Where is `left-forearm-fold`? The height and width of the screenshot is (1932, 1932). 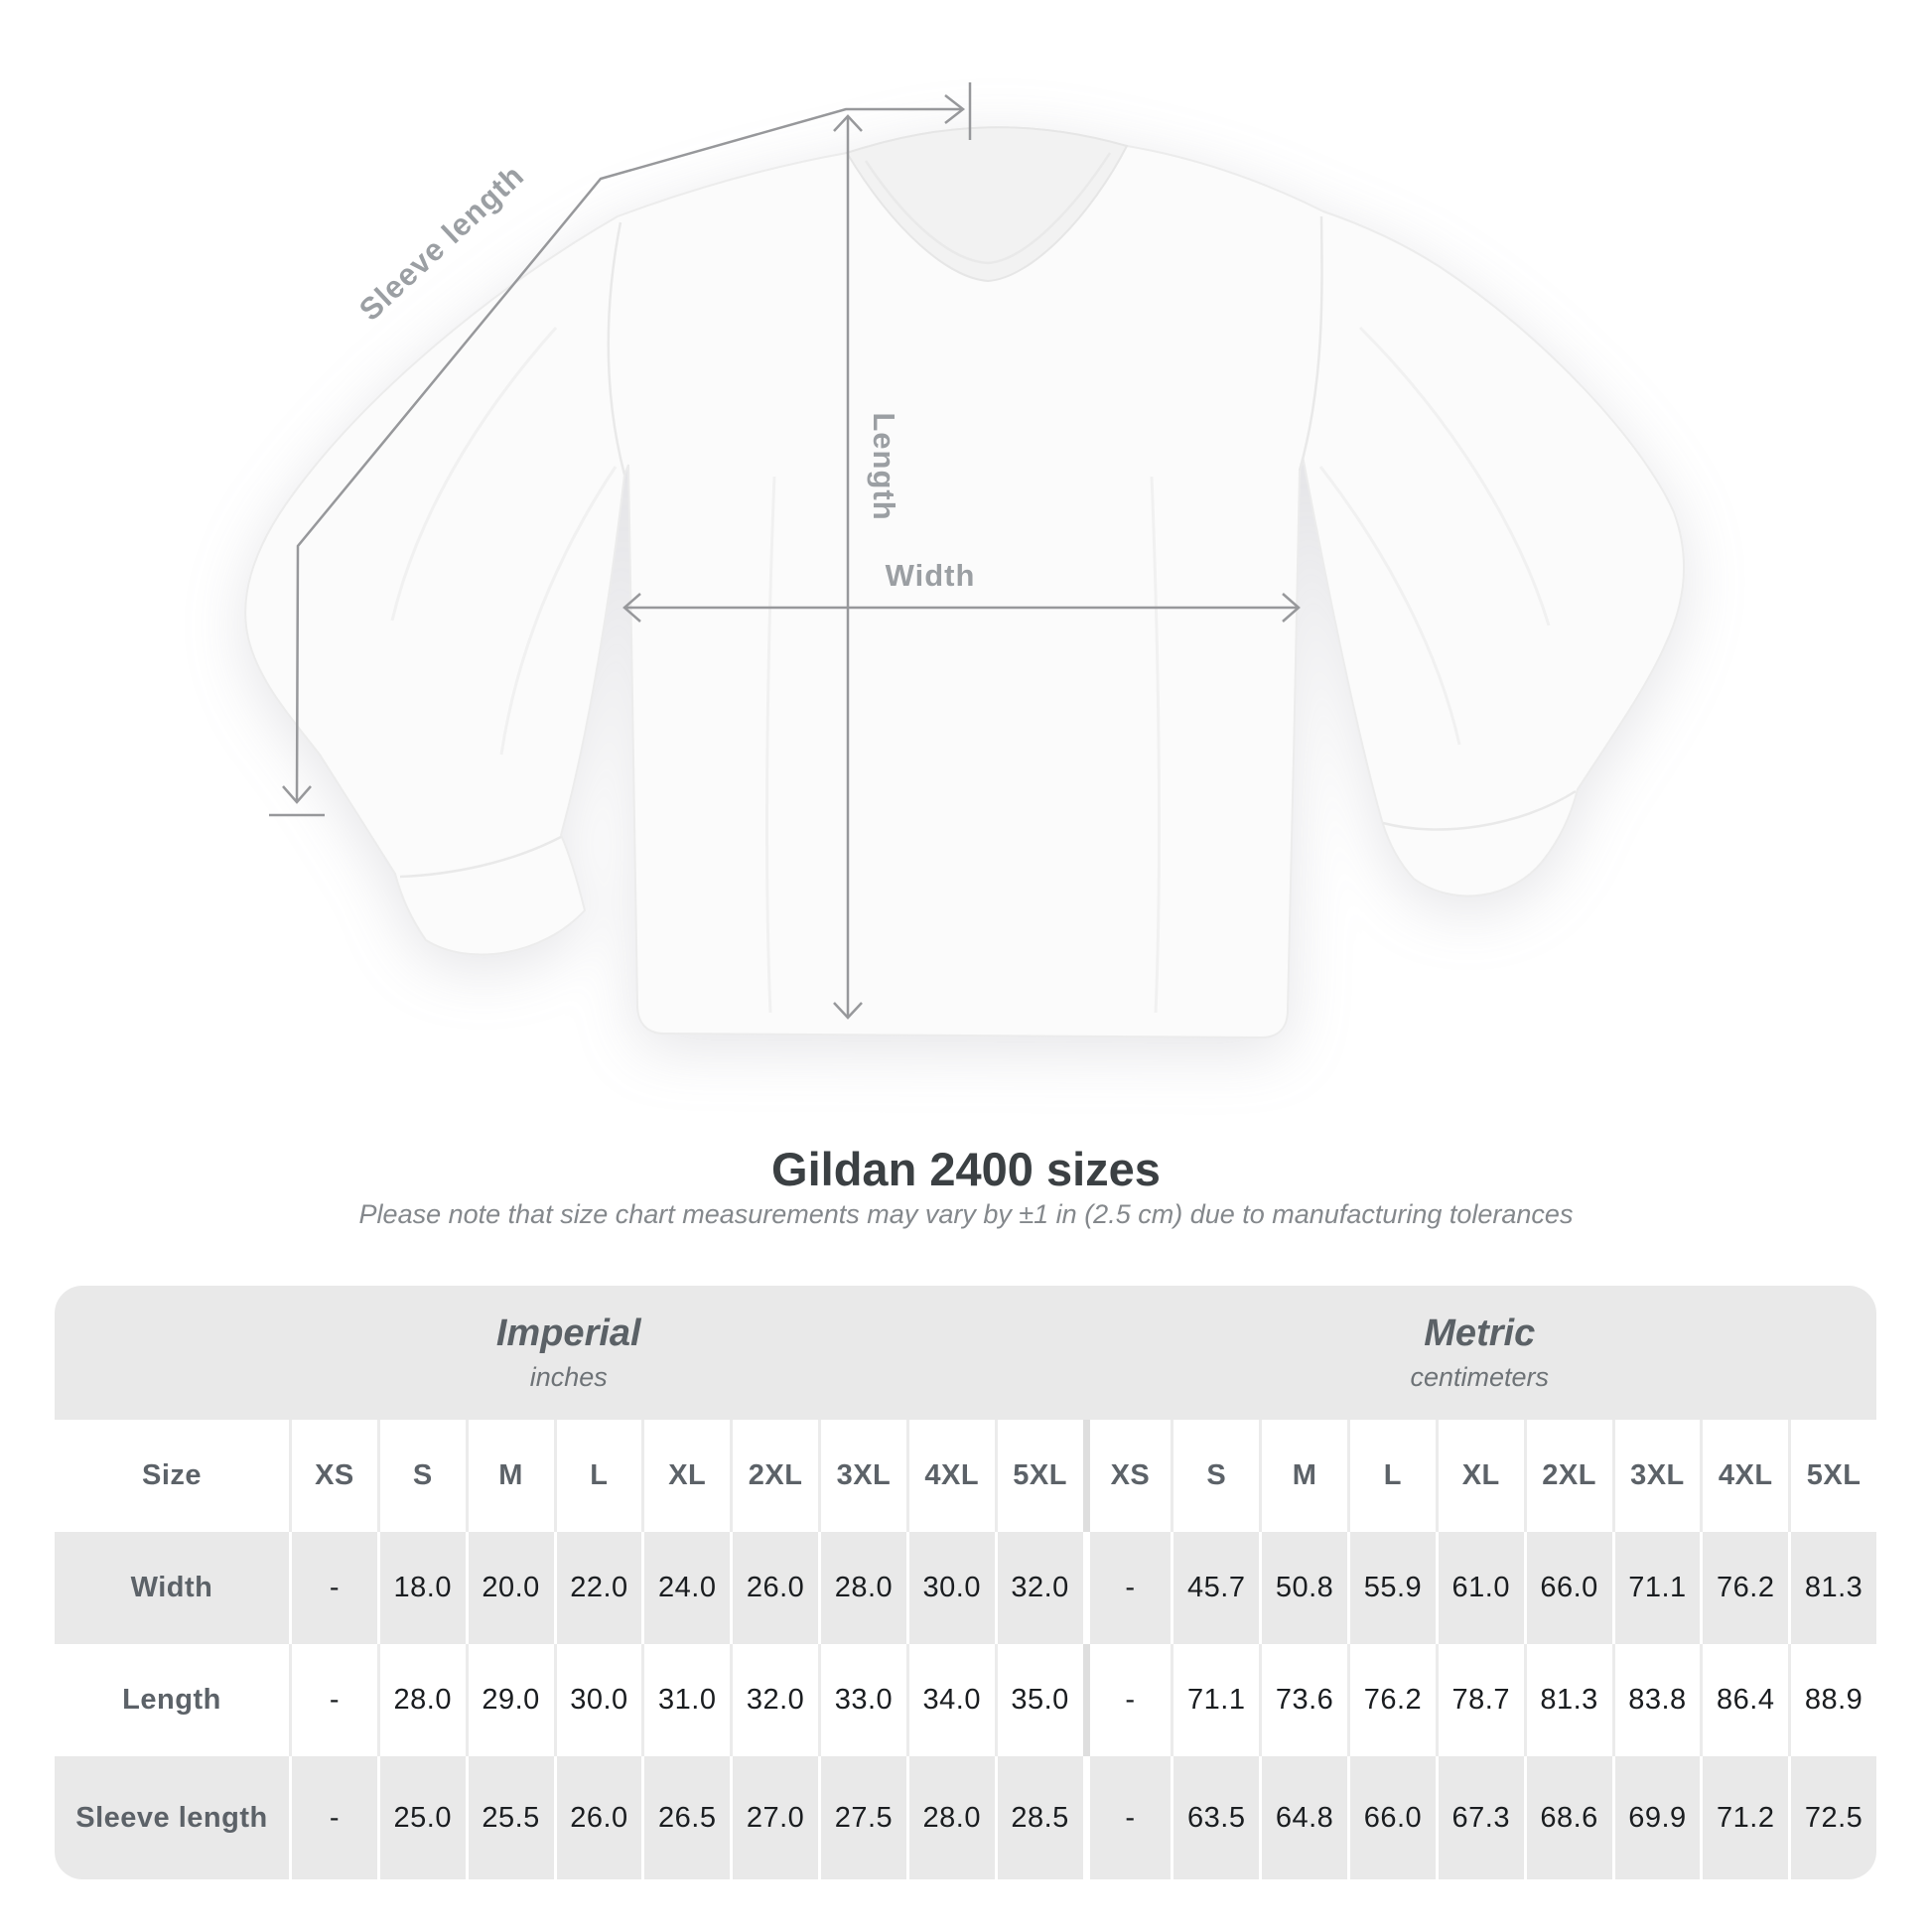
left-forearm-fold is located at coordinates (558, 611).